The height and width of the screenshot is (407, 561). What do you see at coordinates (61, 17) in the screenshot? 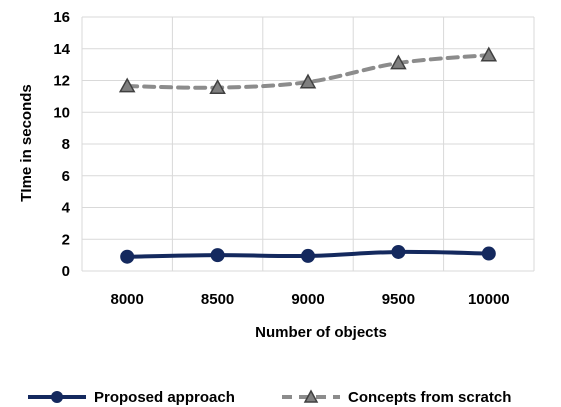
I see `y-tick-label: 16` at bounding box center [61, 17].